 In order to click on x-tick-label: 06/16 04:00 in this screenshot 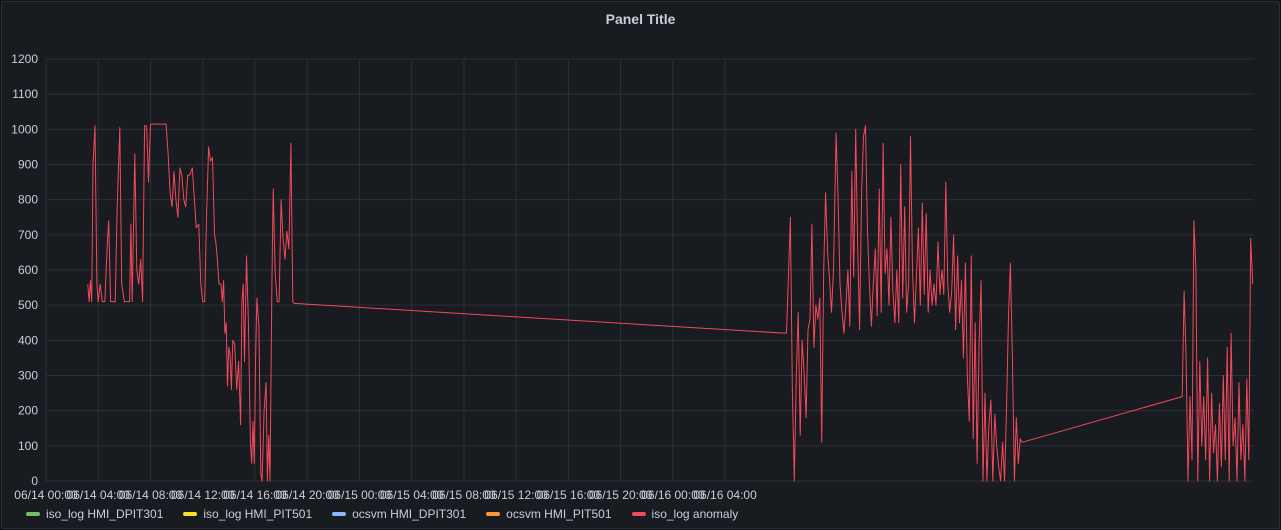, I will do `click(725, 495)`.